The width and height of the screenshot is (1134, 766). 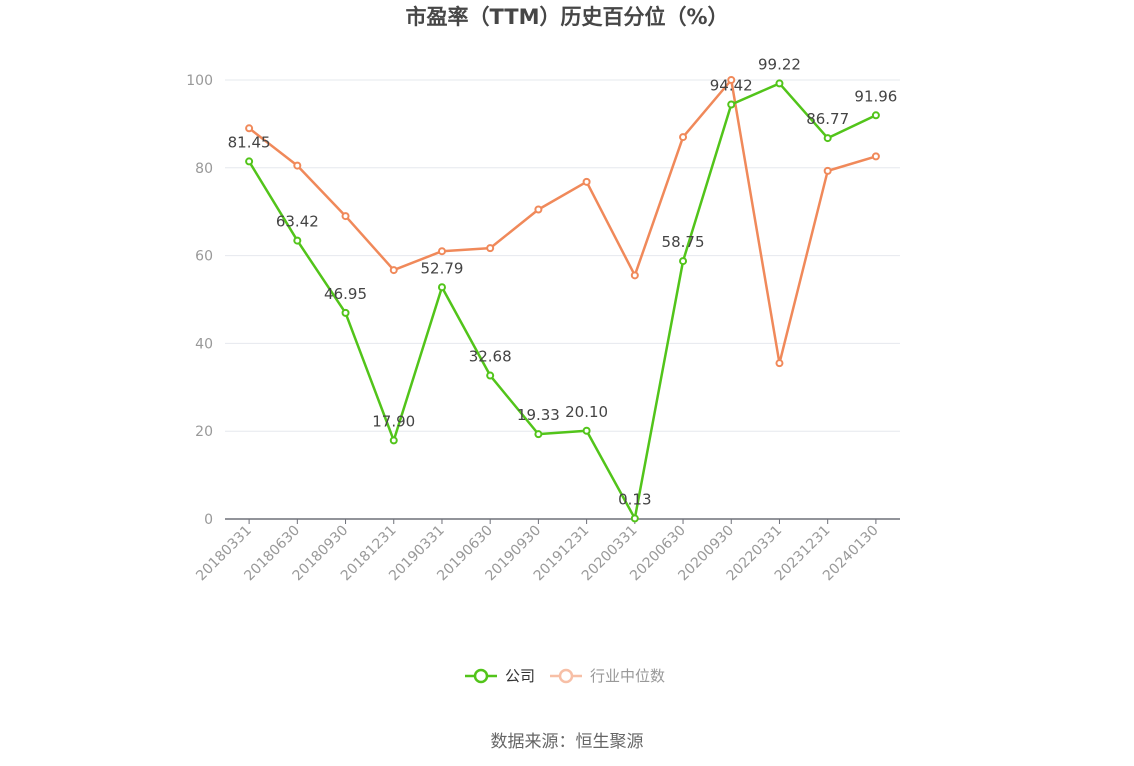 What do you see at coordinates (297, 222) in the screenshot?
I see `data-label: 63.42` at bounding box center [297, 222].